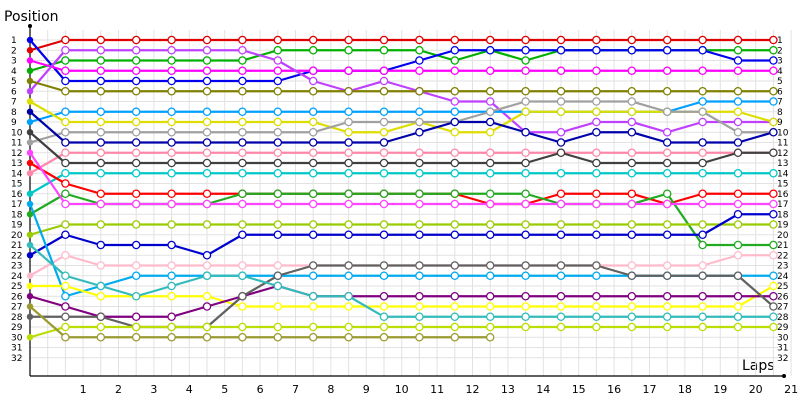  Describe the element at coordinates (579, 389) in the screenshot. I see `x-tick-label: 15` at that location.